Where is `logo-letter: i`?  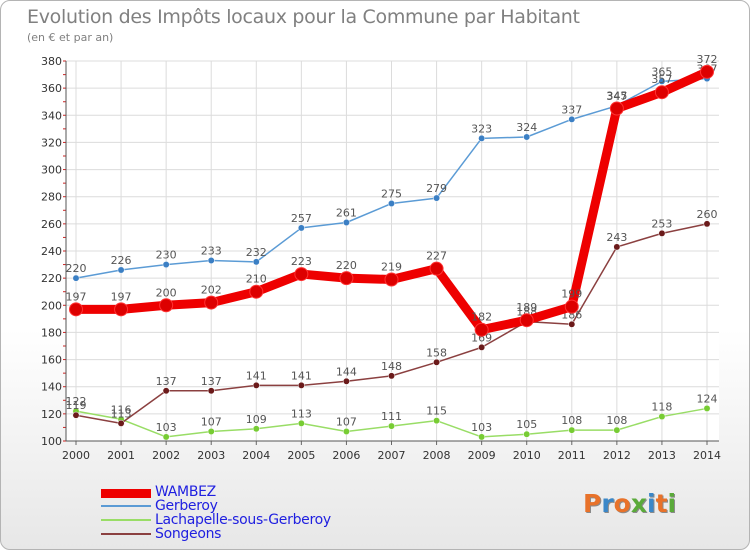 logo-letter: i is located at coordinates (651, 503).